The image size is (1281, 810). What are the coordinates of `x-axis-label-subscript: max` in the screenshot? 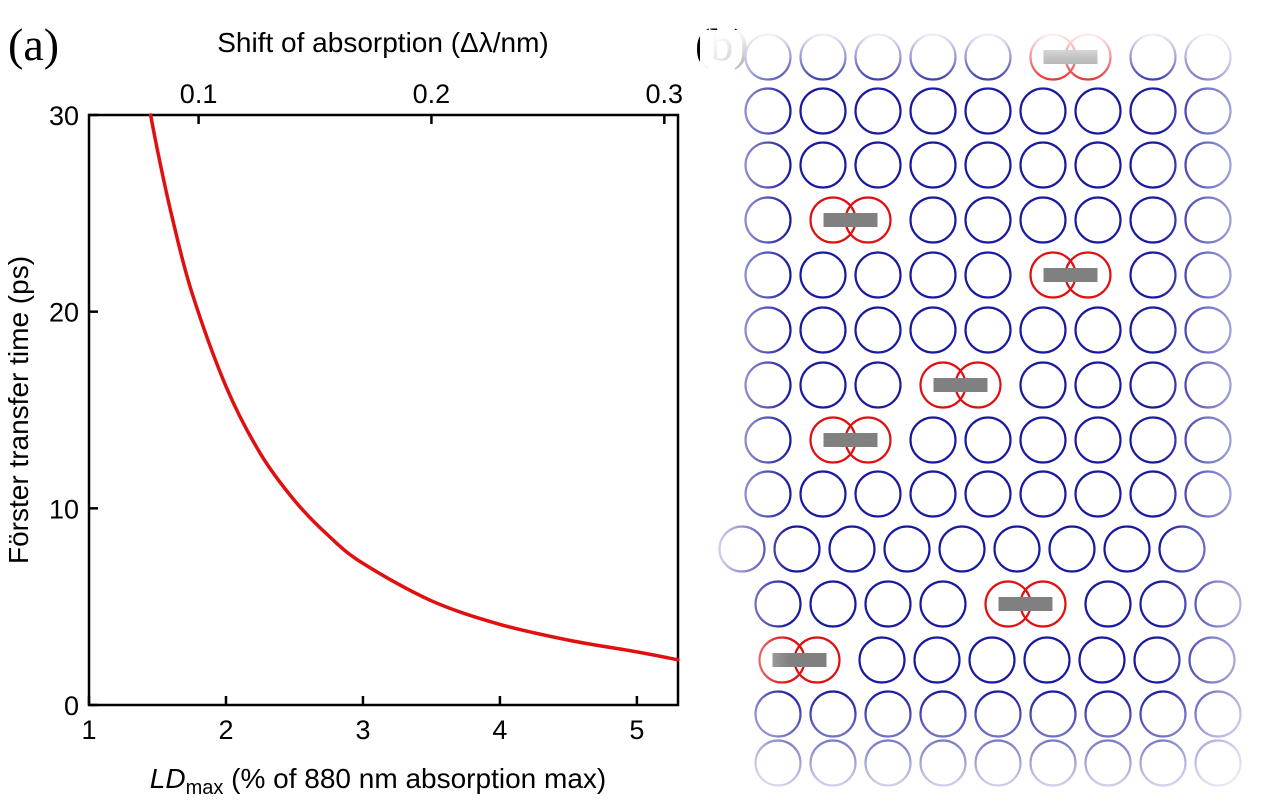 It's located at (205, 788).